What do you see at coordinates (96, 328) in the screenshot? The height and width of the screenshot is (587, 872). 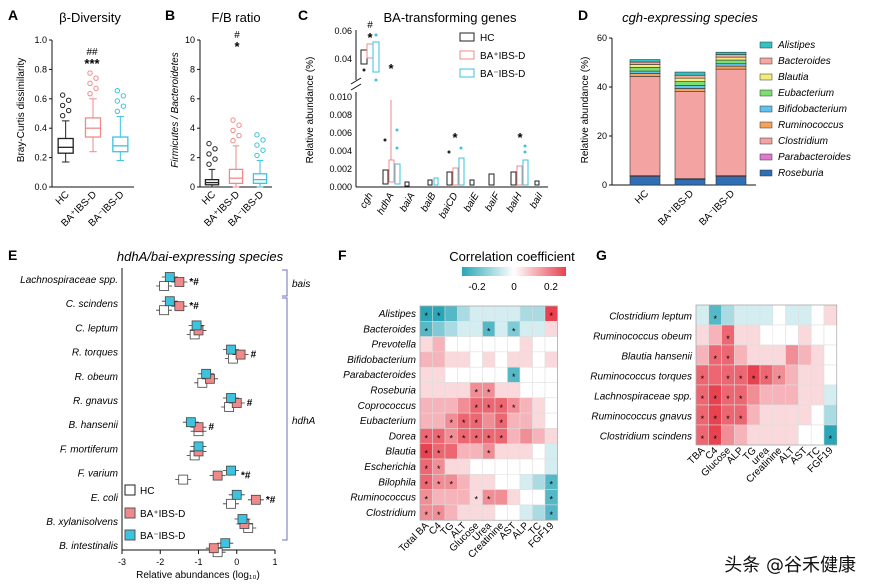 I see `species-label: C. leptum` at bounding box center [96, 328].